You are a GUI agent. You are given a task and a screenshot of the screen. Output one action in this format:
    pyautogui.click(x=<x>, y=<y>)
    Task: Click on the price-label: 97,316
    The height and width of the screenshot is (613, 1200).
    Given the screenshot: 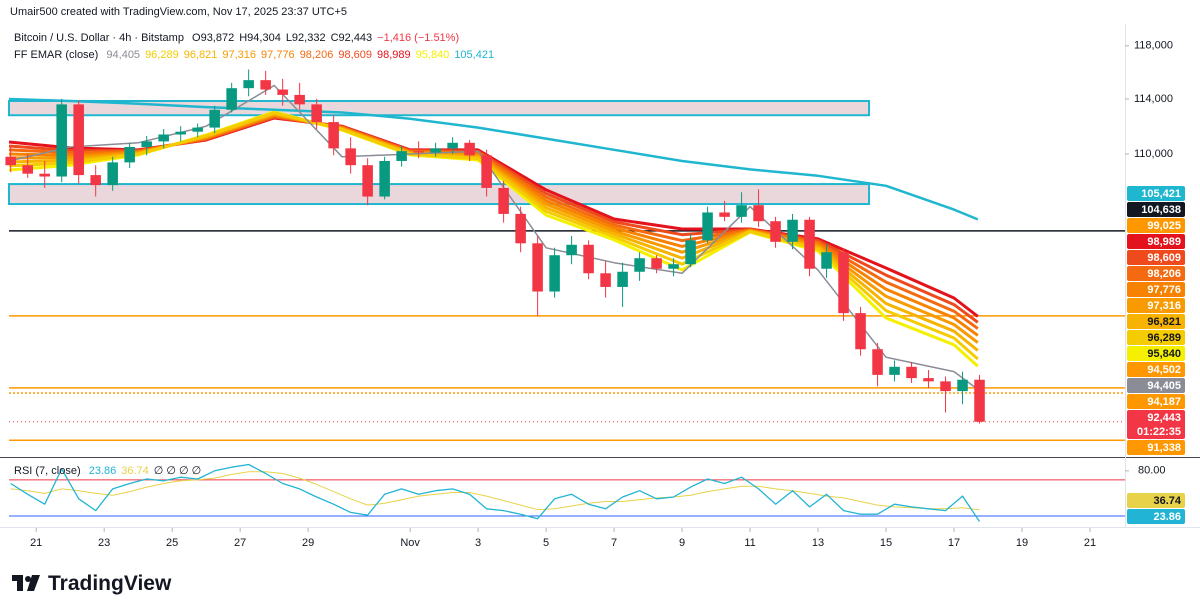 What is the action you would take?
    pyautogui.click(x=1164, y=306)
    